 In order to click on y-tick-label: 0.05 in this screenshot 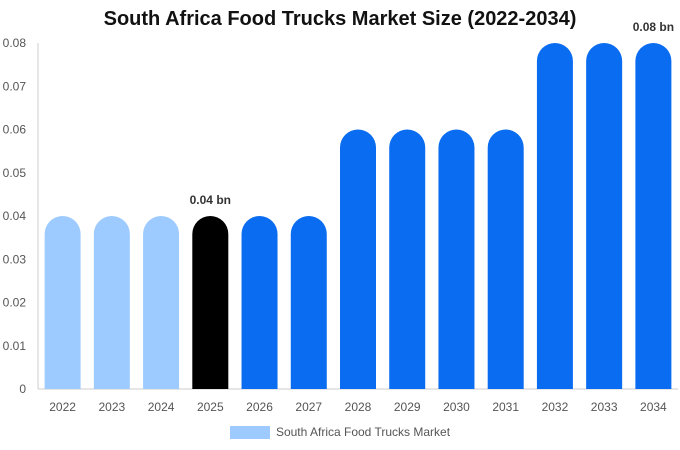, I will do `click(15, 173)`.